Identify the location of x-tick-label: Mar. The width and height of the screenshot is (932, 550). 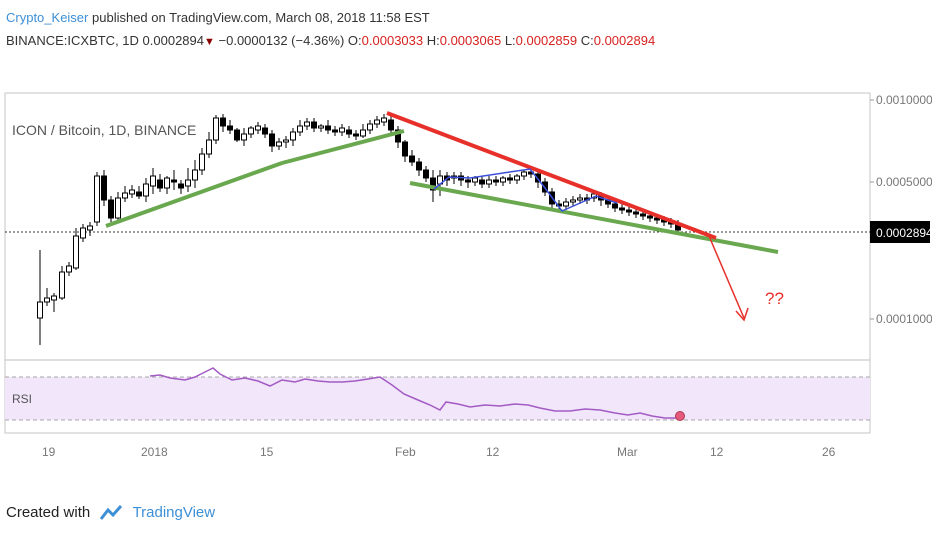
(627, 452).